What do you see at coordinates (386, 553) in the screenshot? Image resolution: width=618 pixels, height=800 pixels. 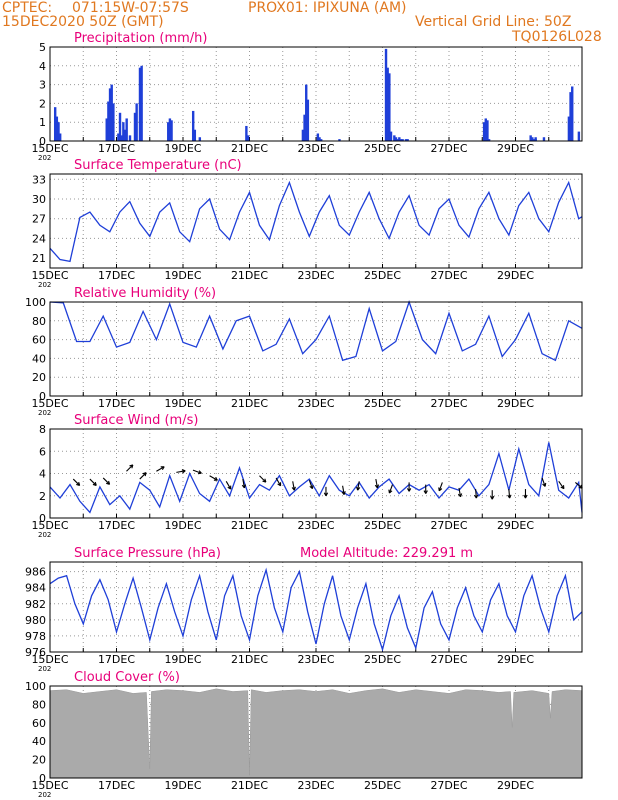 I see `panel-subtitle: Model Altitude: 229.291 m` at bounding box center [386, 553].